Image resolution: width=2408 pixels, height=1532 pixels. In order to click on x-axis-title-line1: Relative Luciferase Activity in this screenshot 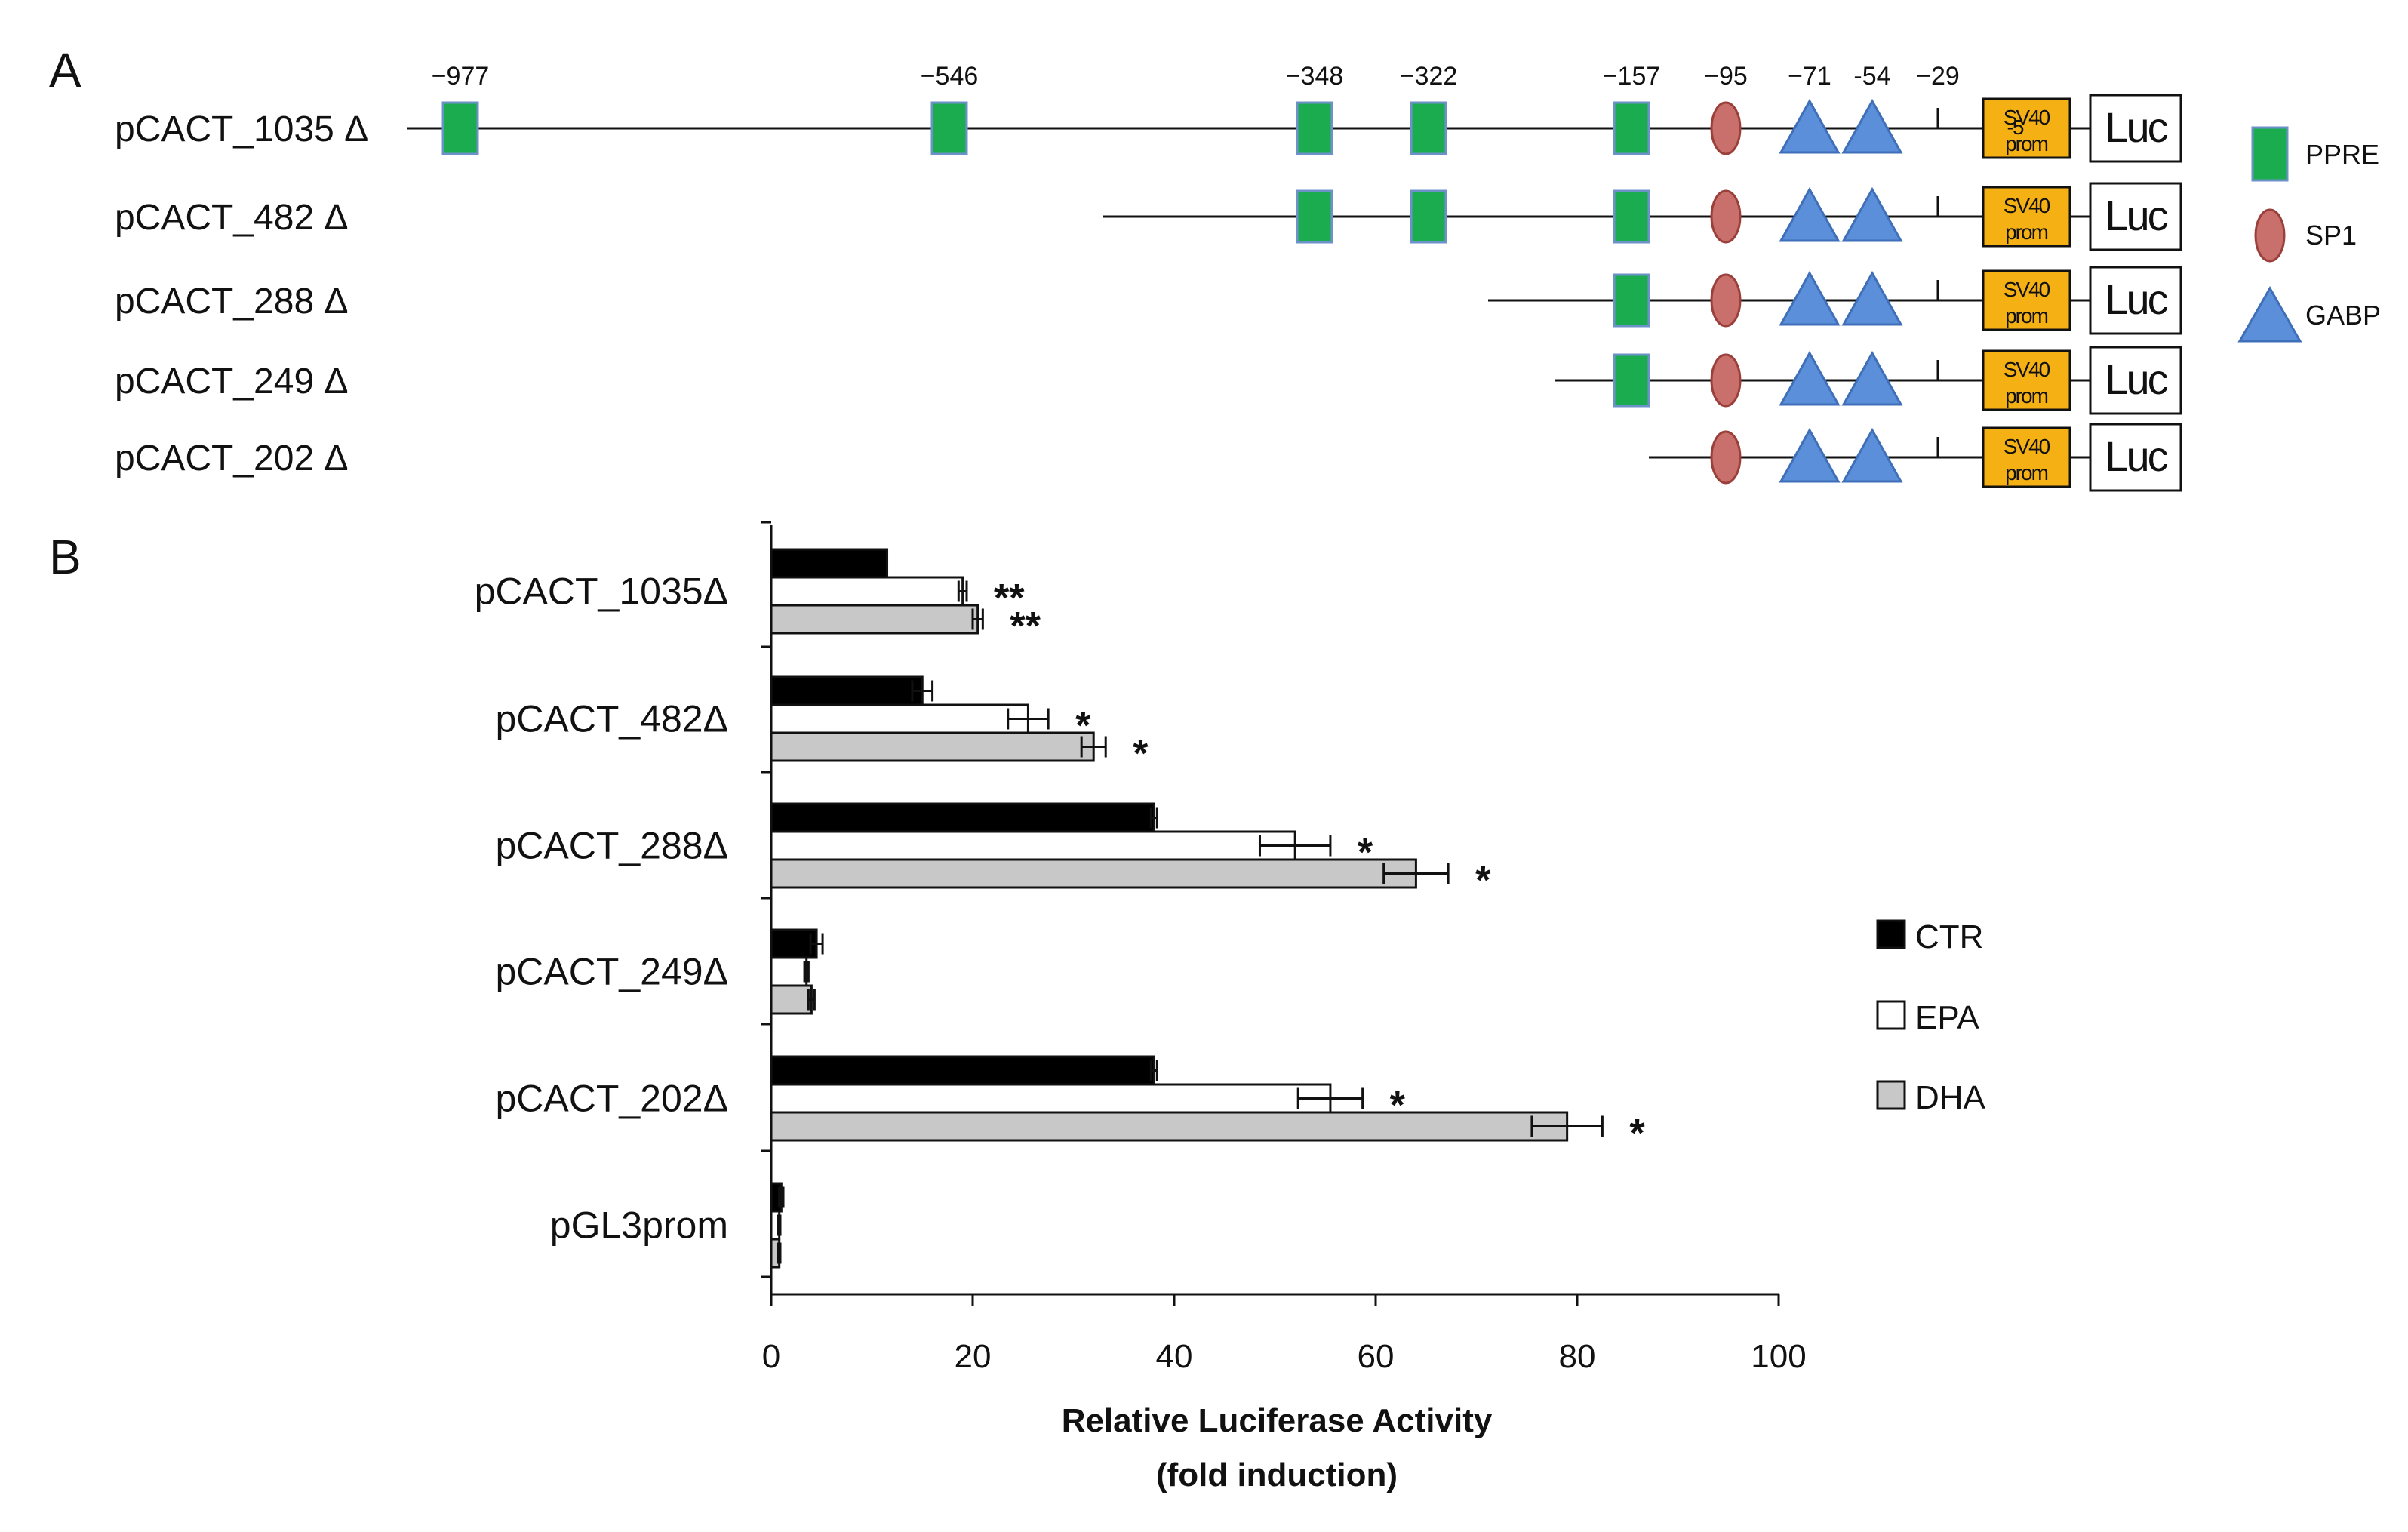, I will do `click(1277, 1420)`.